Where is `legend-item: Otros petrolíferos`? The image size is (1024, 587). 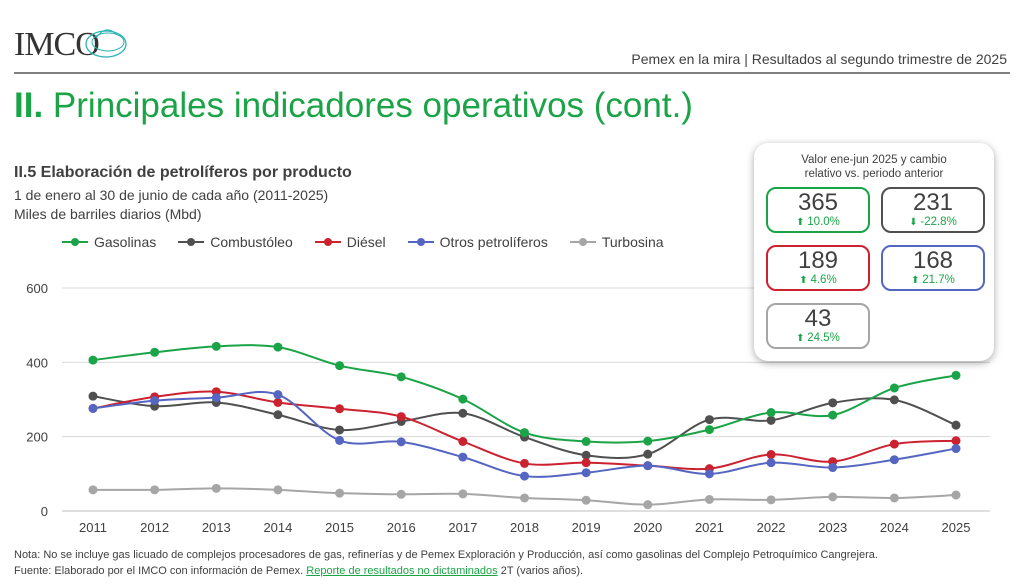 legend-item: Otros petrolíferos is located at coordinates (477, 242).